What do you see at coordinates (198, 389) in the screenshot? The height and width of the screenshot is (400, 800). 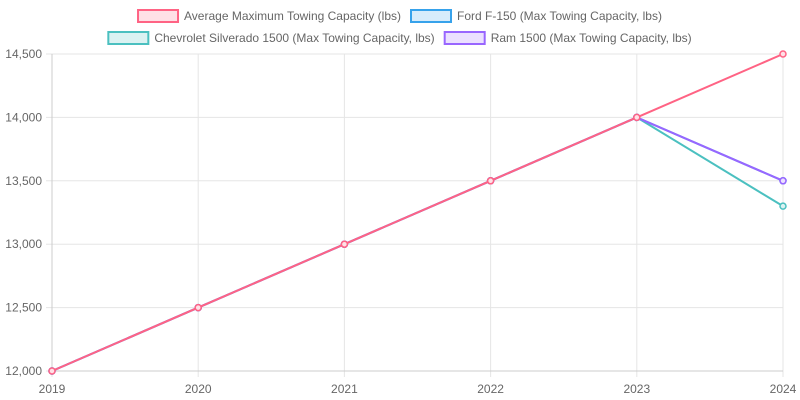 I see `x-tick-label: 2020` at bounding box center [198, 389].